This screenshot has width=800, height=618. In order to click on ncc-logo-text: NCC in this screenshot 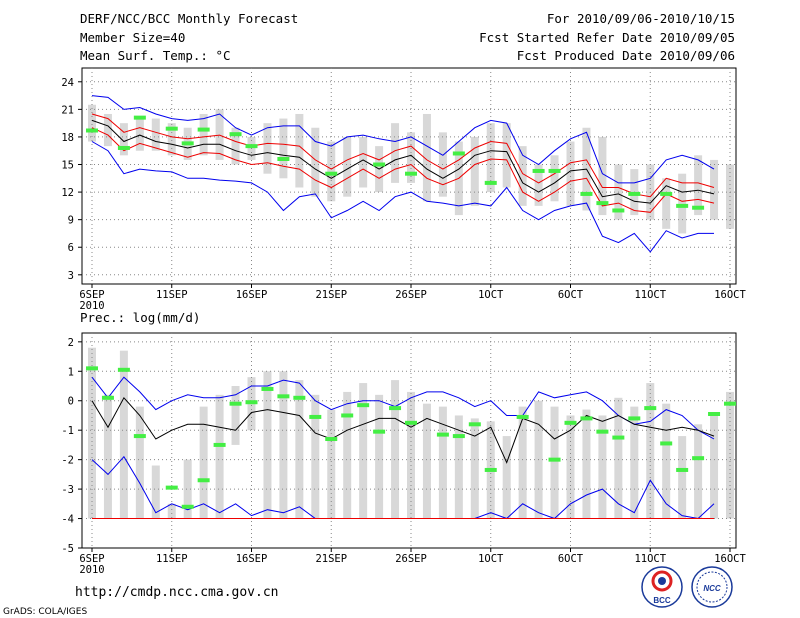, I will do `click(712, 588)`.